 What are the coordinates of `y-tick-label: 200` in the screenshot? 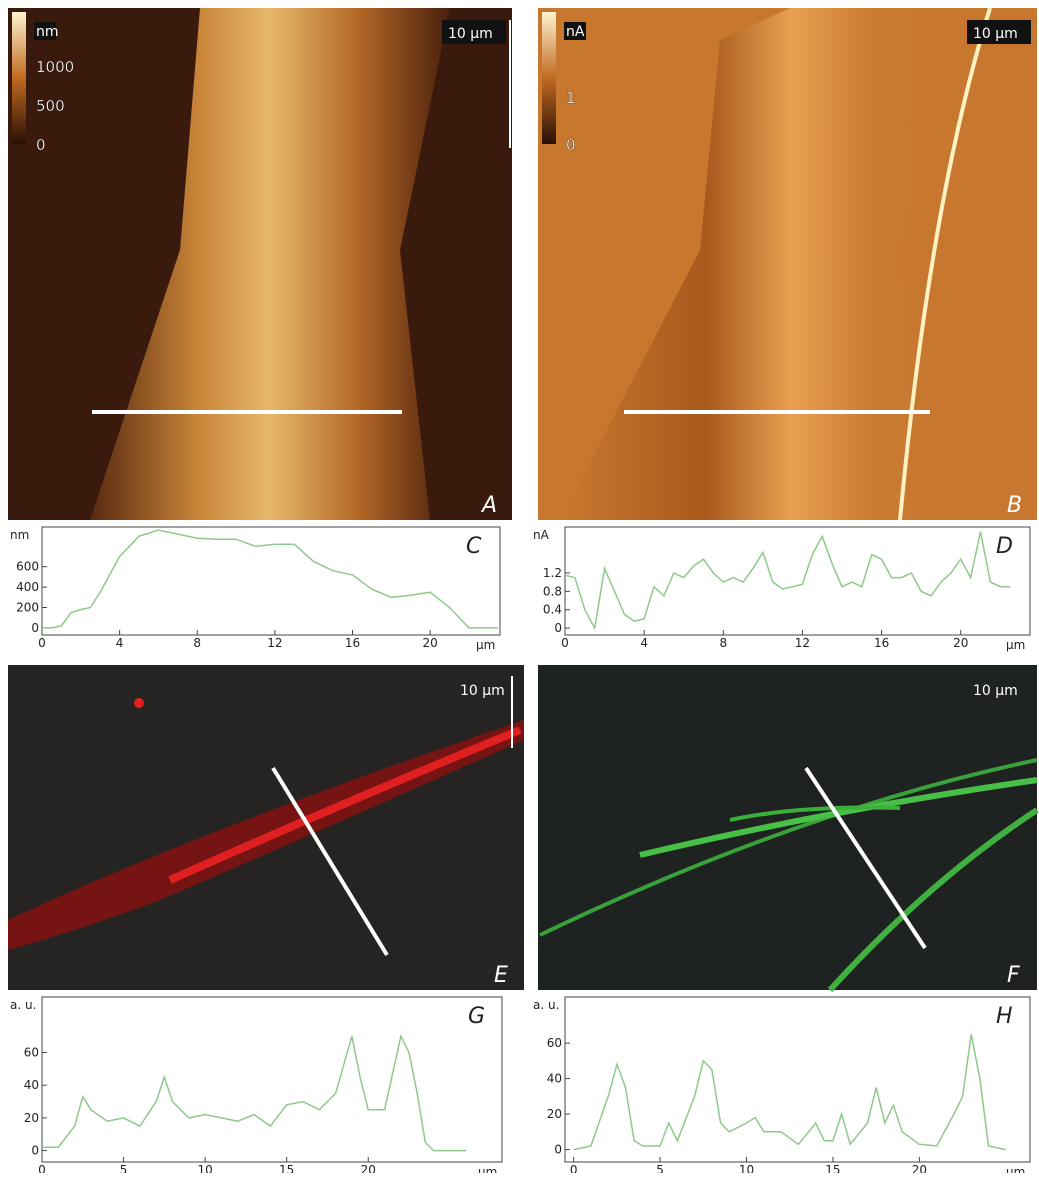 It's located at (27, 607).